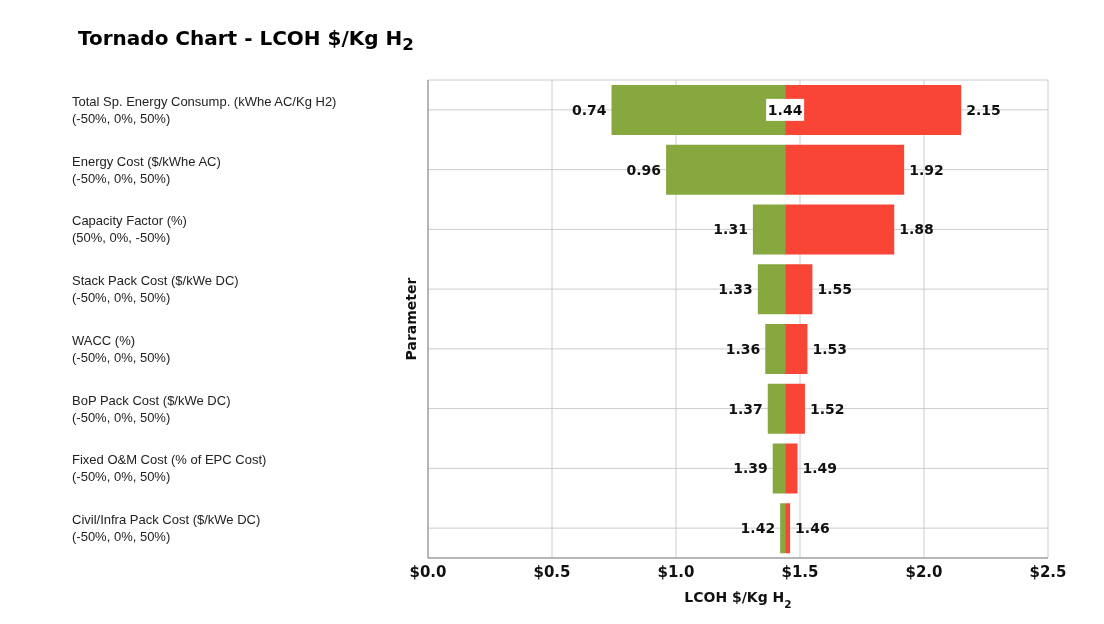 Image resolution: width=1104 pixels, height=624 pixels. What do you see at coordinates (829, 348) in the screenshot?
I see `annotation: 1.53` at bounding box center [829, 348].